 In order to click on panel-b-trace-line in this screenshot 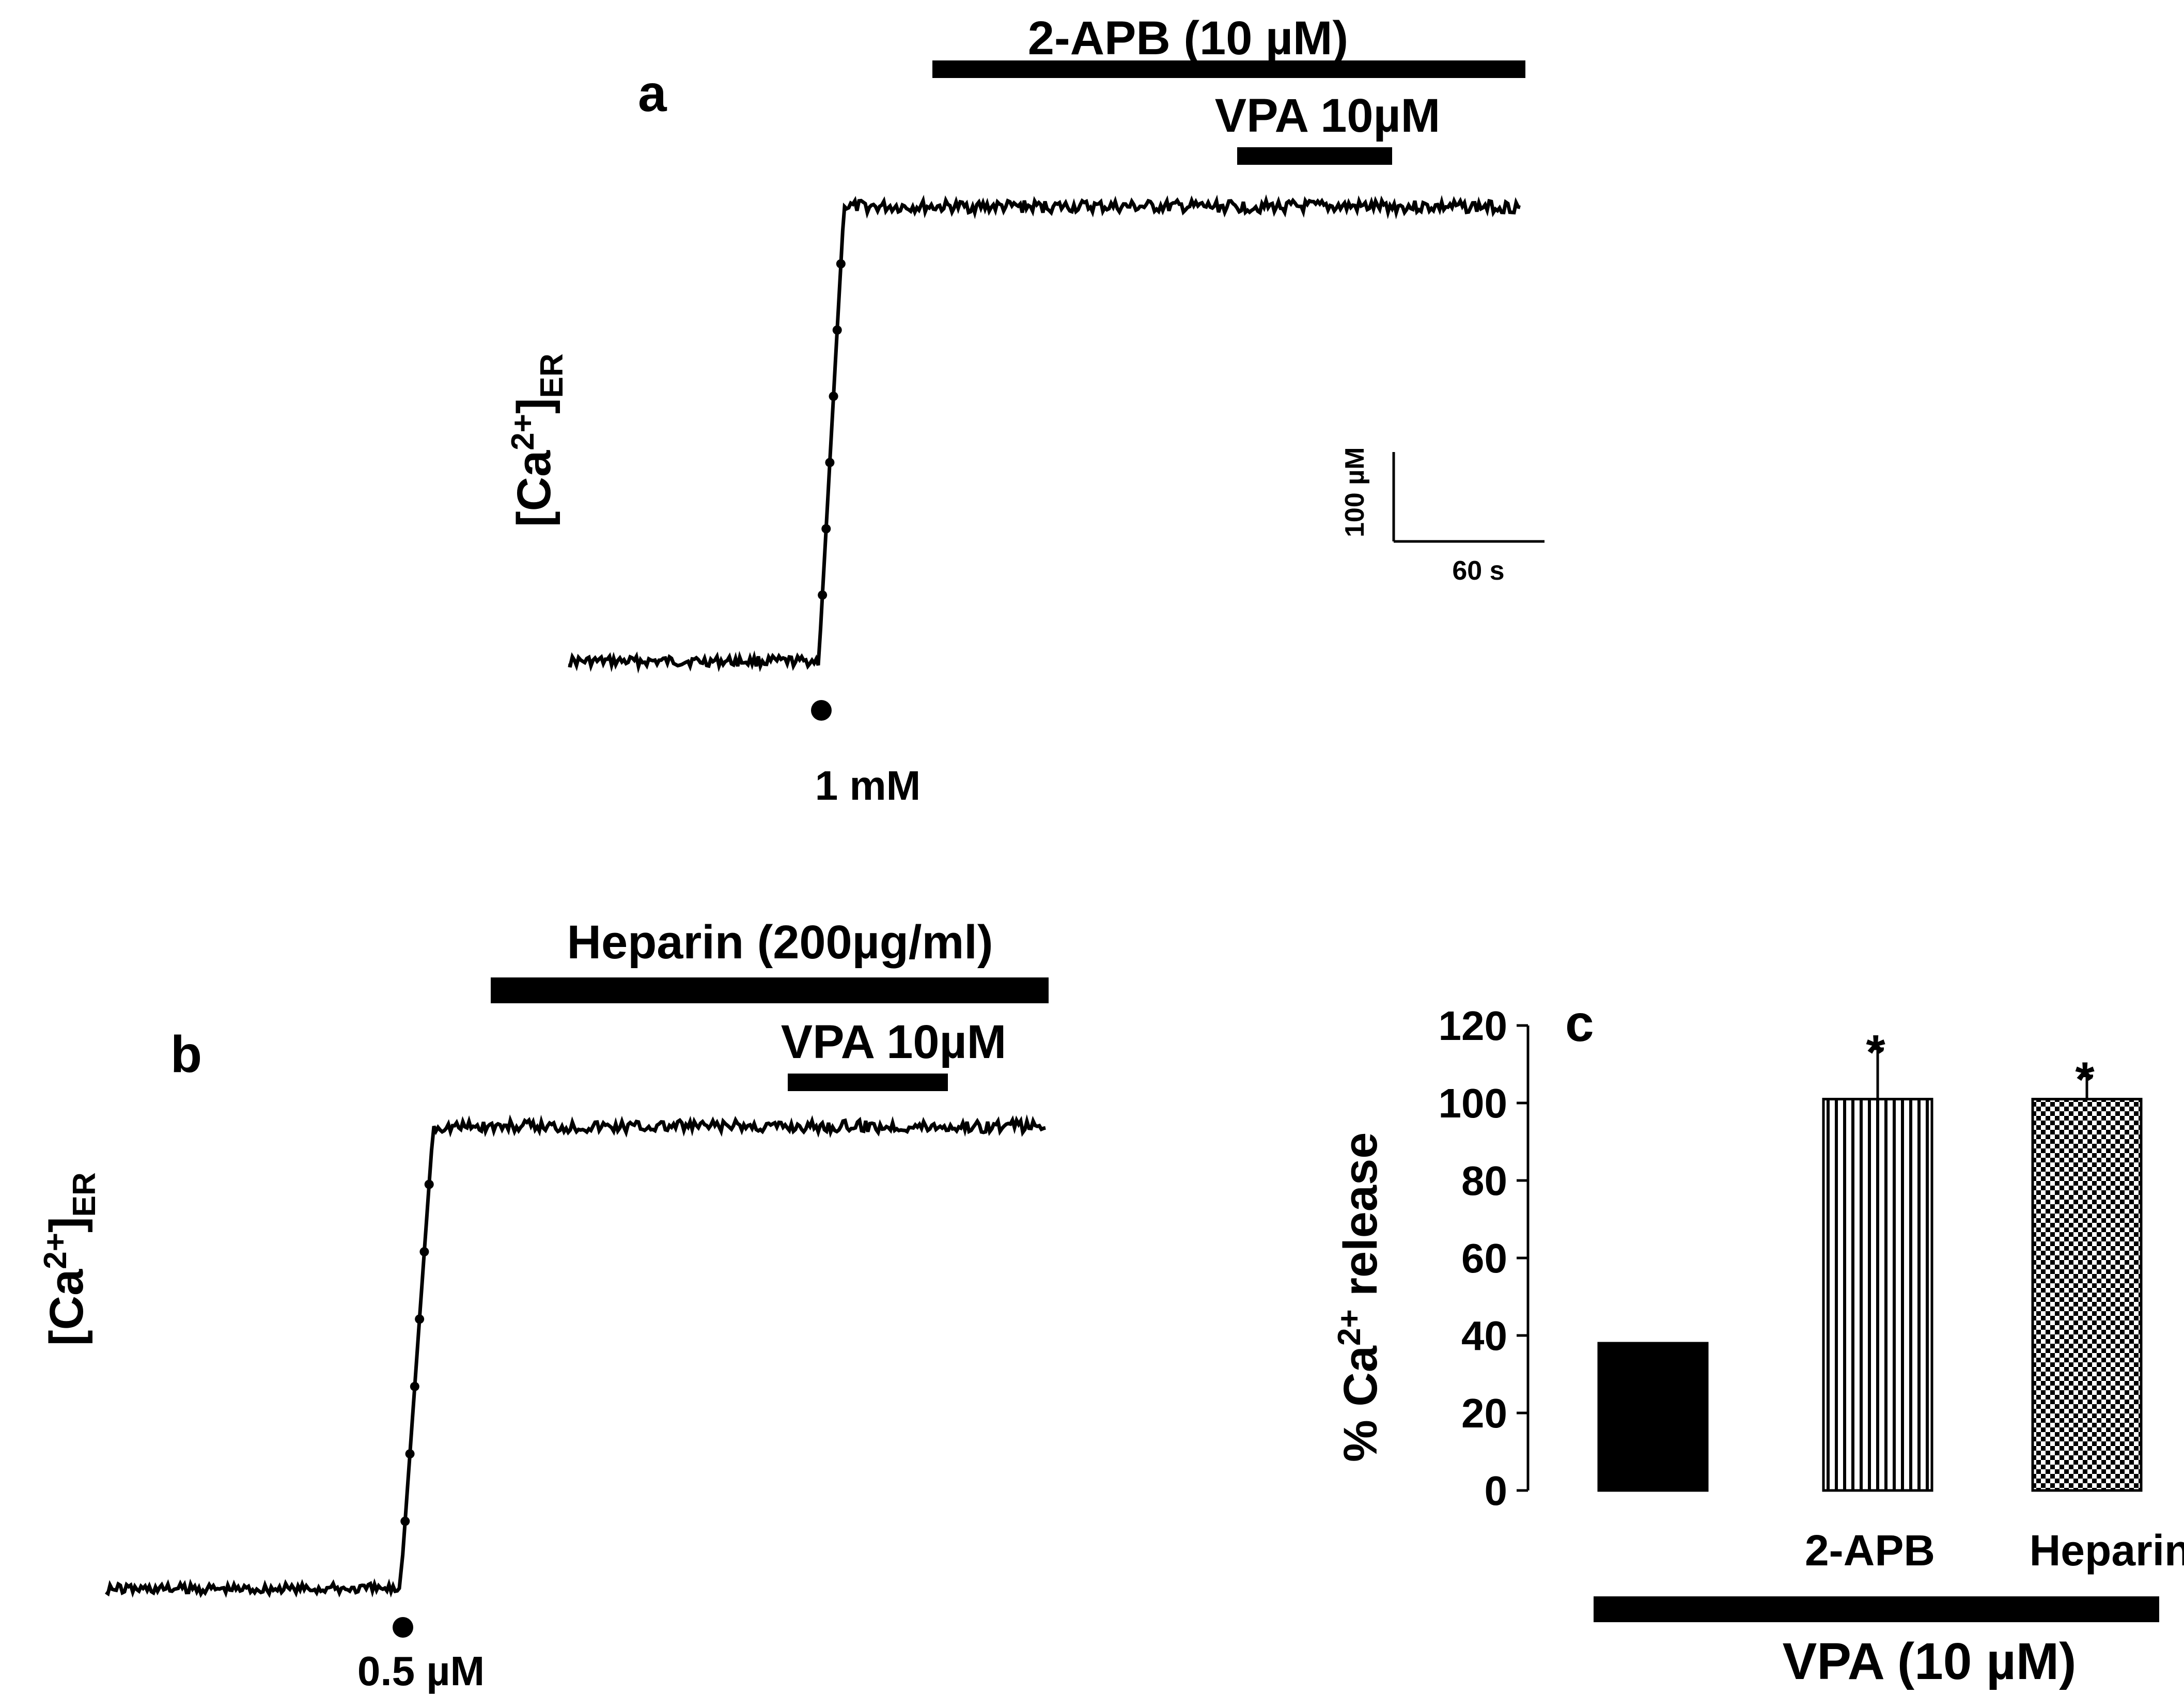, I will do `click(575, 1356)`.